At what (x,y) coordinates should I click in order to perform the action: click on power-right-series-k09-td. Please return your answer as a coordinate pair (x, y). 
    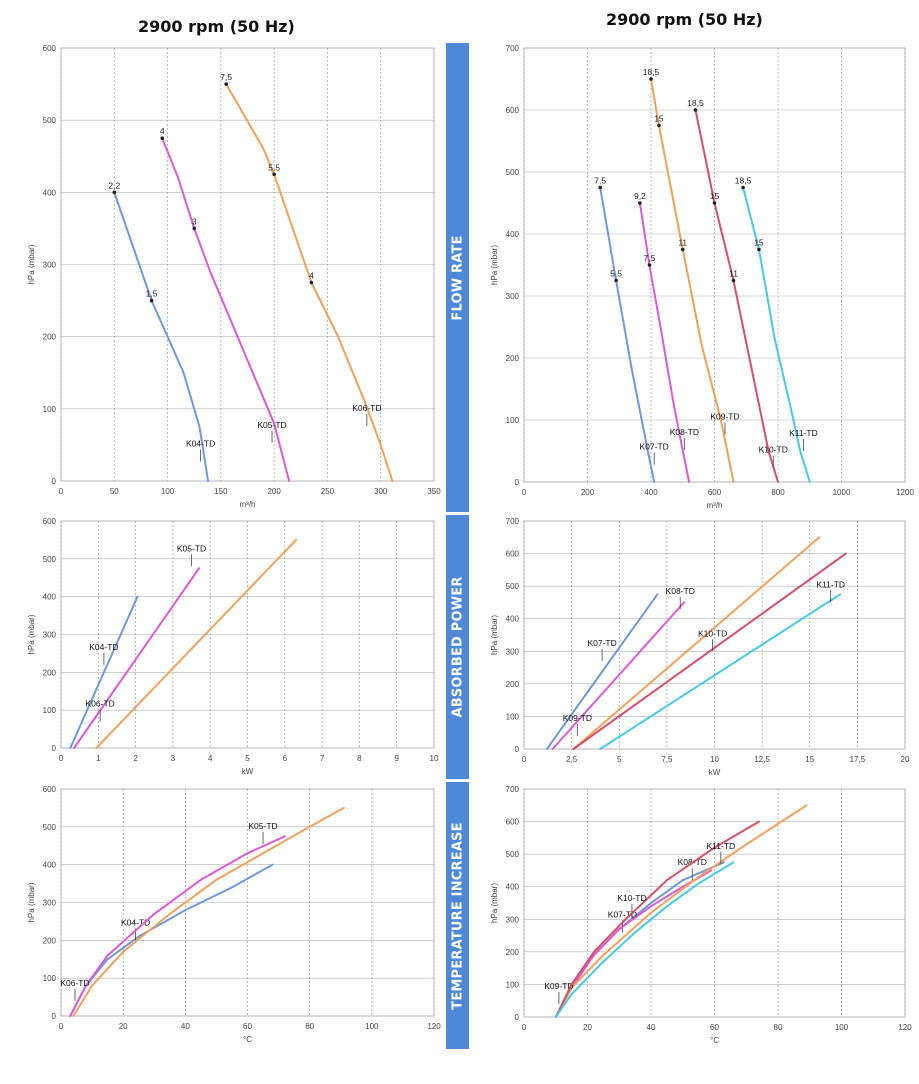
    Looking at the image, I should click on (696, 643).